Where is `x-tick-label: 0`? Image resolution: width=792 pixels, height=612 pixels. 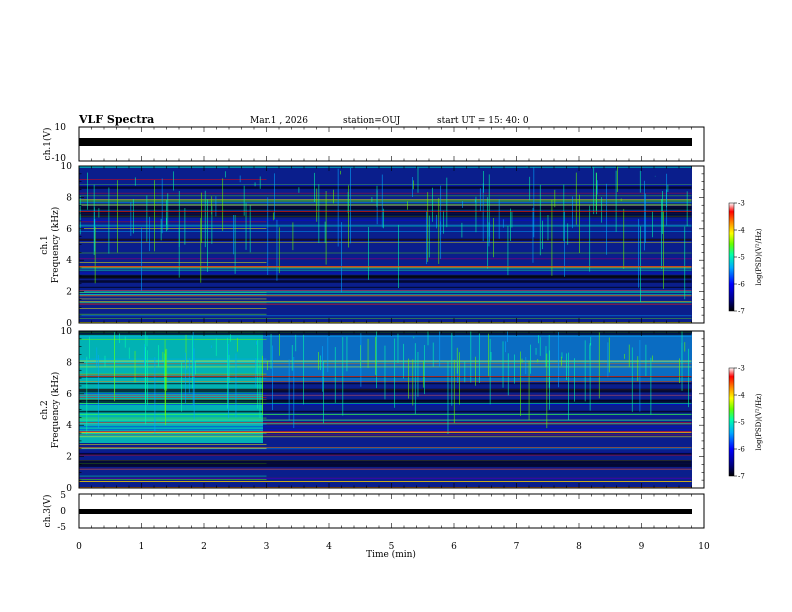 x-tick-label: 0 is located at coordinates (79, 547).